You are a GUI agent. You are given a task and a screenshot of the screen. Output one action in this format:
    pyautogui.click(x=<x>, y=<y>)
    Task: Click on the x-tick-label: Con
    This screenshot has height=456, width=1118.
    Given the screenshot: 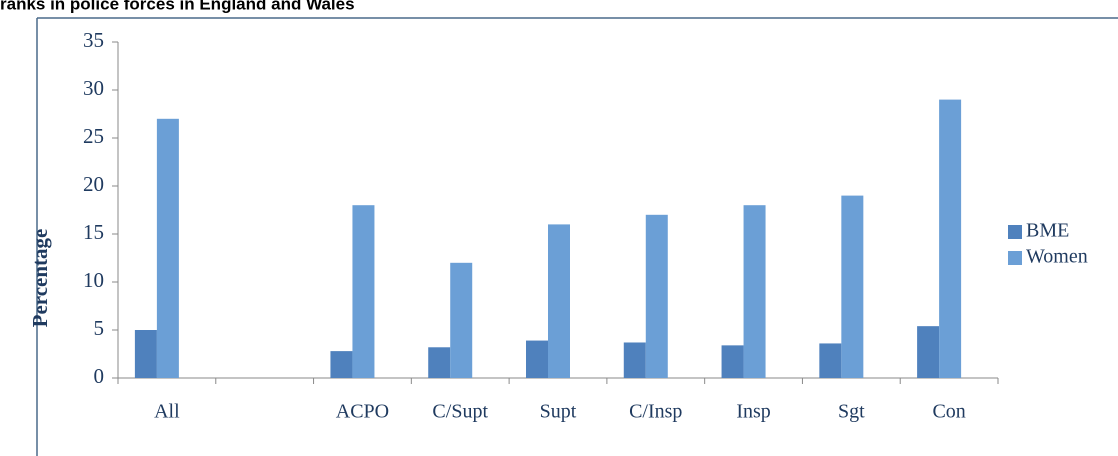 What is the action you would take?
    pyautogui.click(x=948, y=412)
    